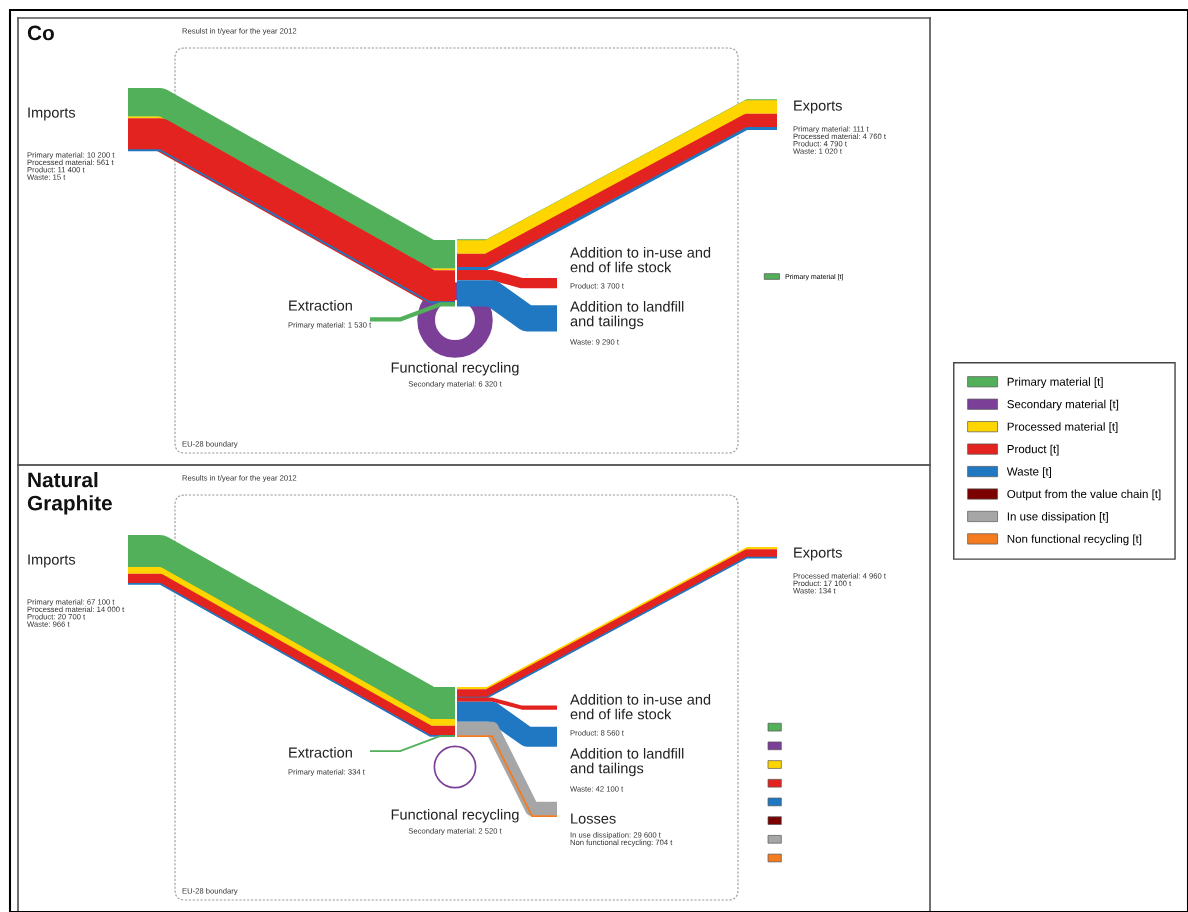  I want to click on legend-label: Product [t], so click(1033, 450).